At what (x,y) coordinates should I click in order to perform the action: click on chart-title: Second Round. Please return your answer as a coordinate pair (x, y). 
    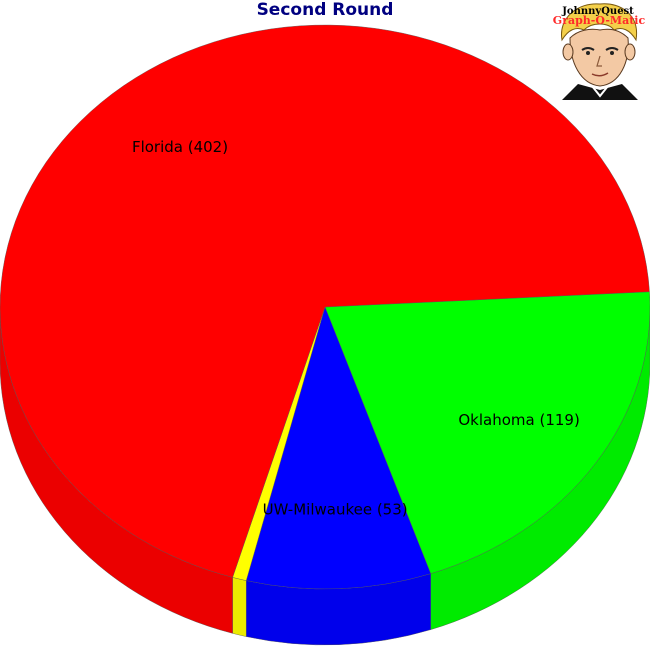
    Looking at the image, I should click on (325, 10).